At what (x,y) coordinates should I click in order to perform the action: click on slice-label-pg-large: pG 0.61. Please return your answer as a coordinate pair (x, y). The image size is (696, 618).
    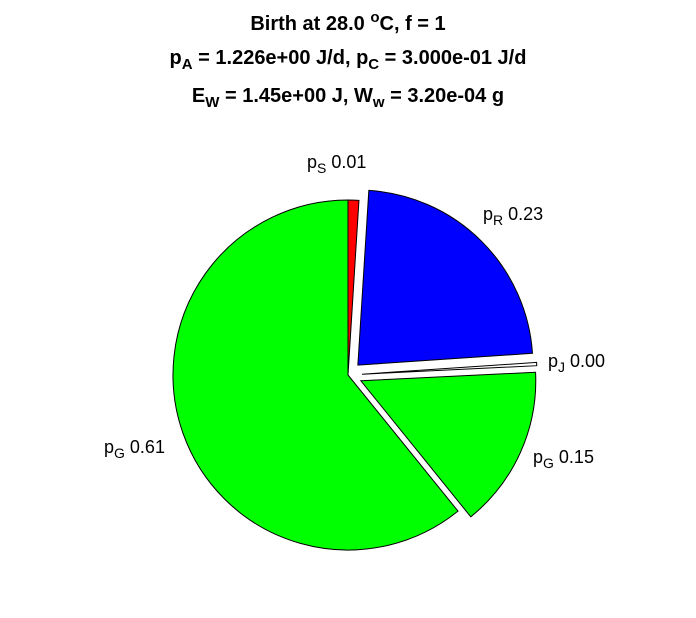
    Looking at the image, I should click on (134, 449).